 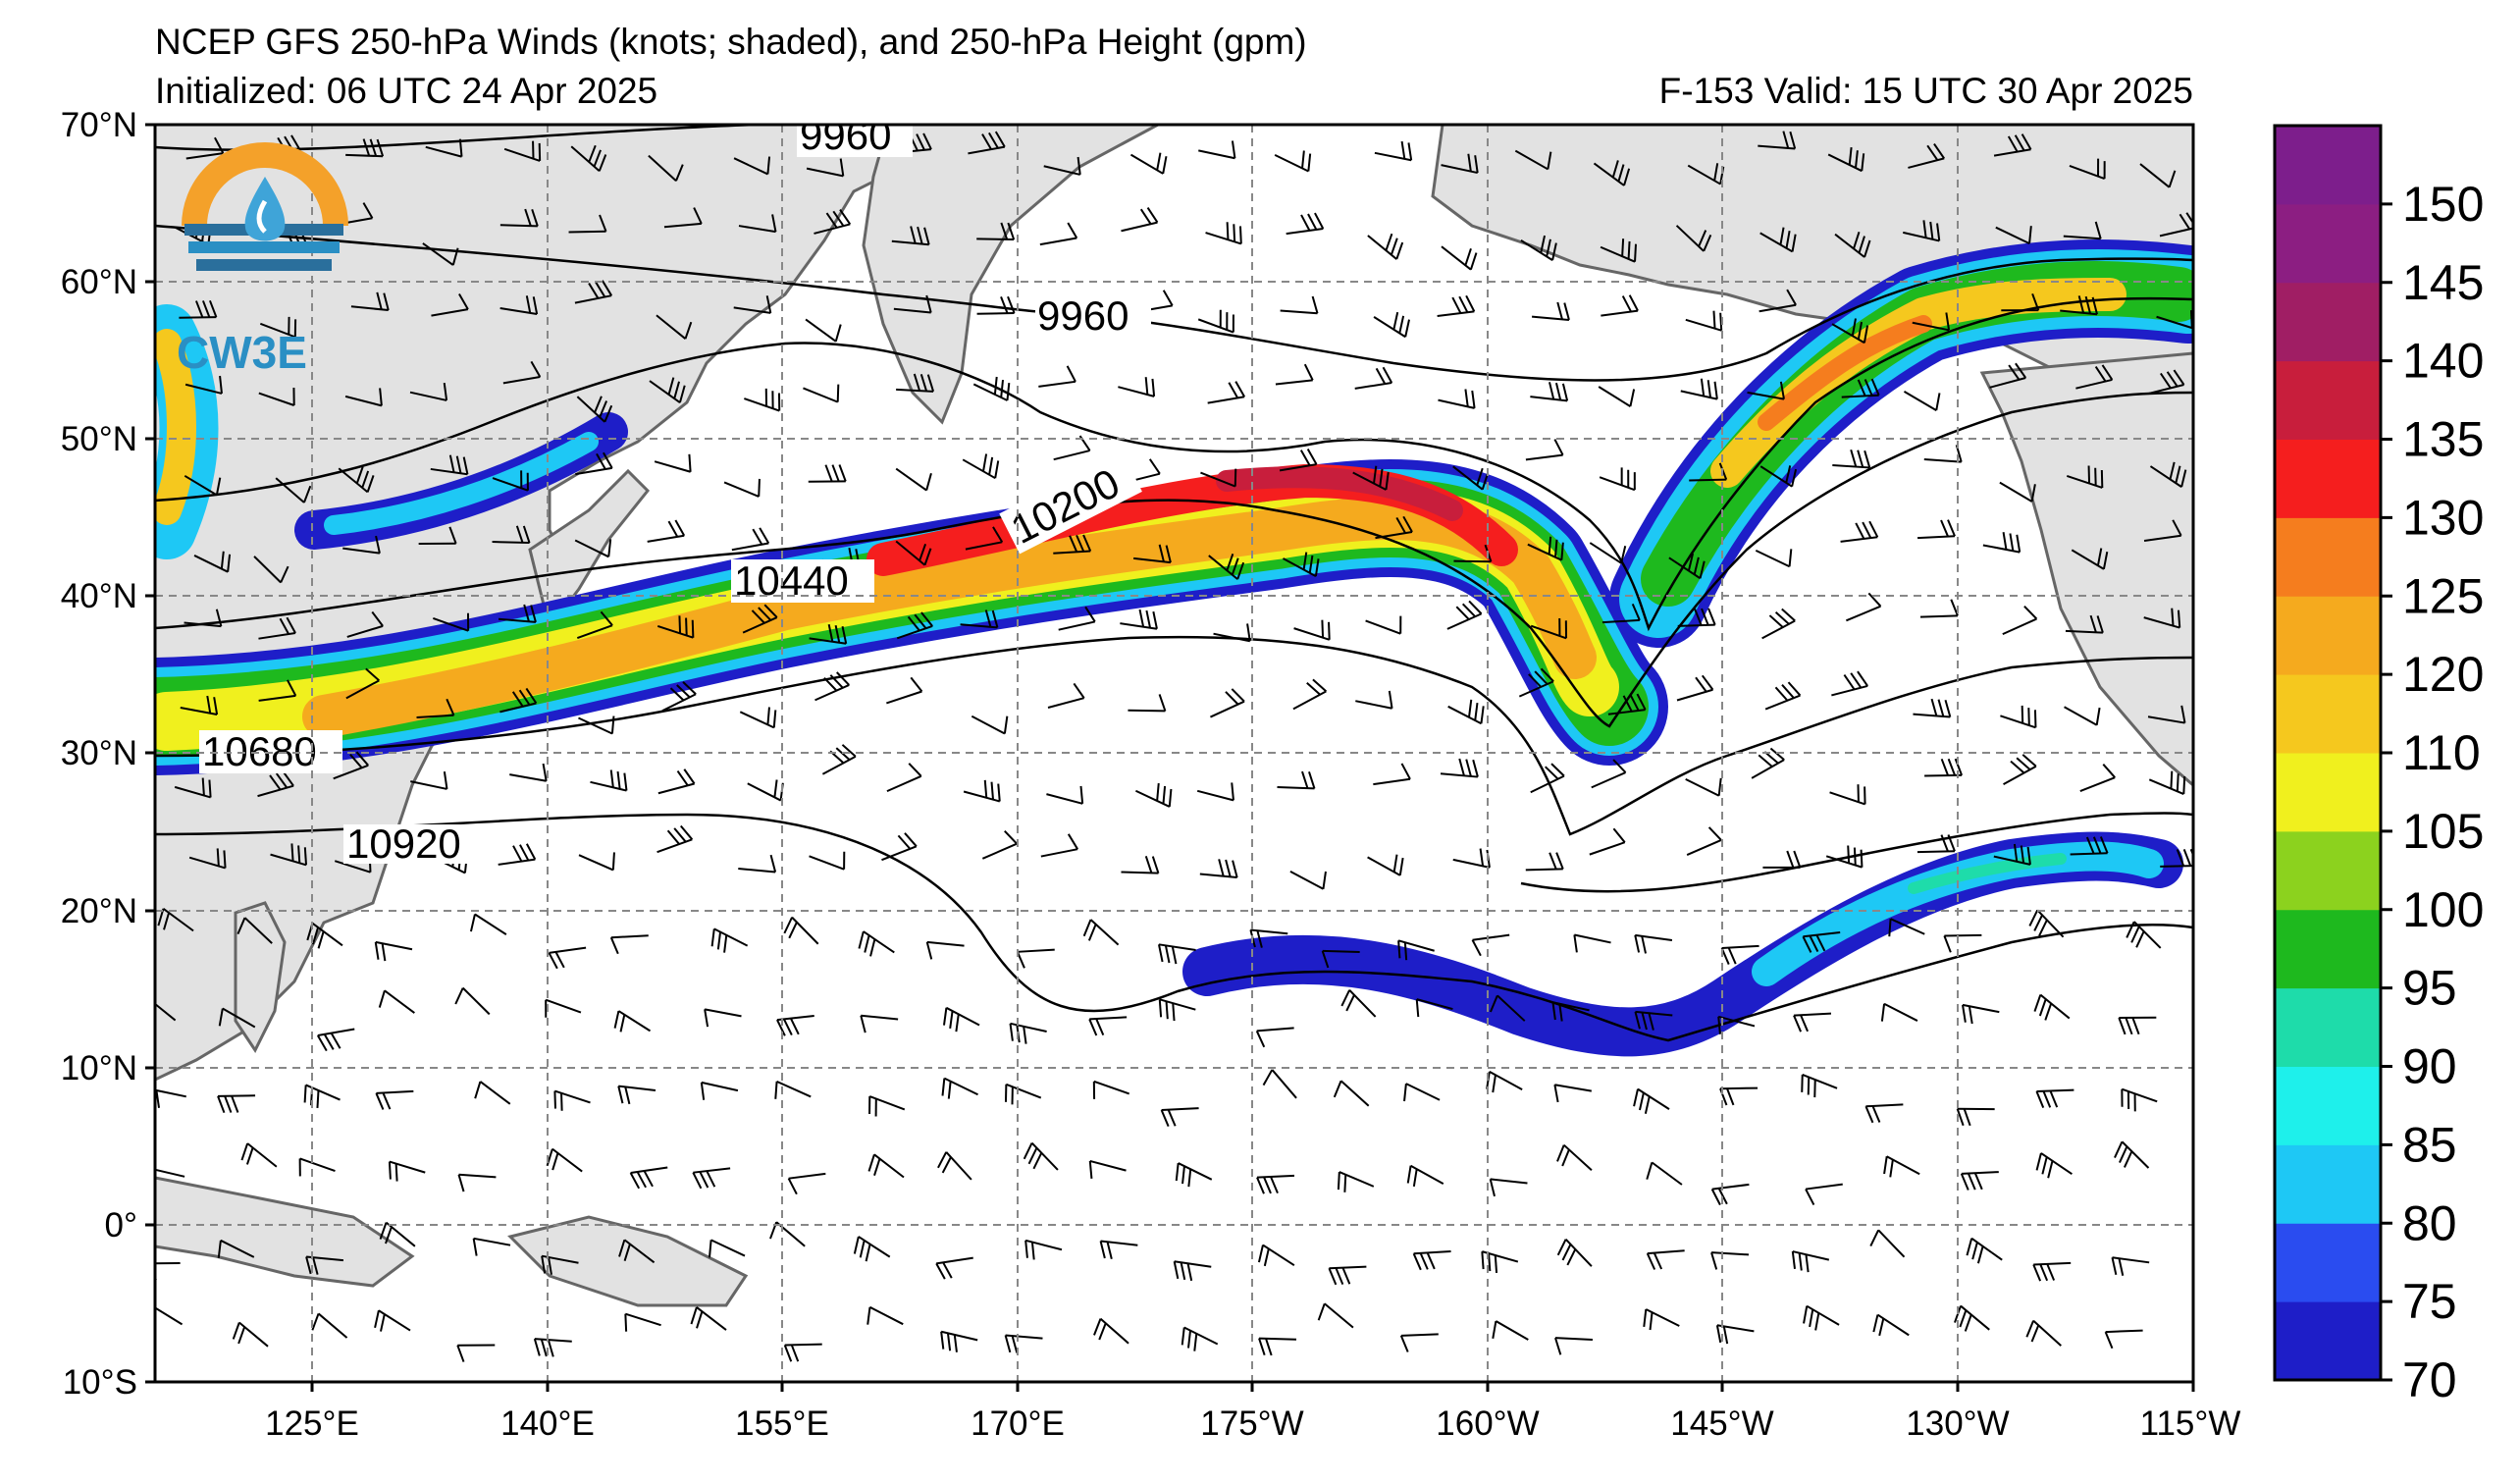 I want to click on lon-label-140e: 140°E, so click(x=547, y=1424).